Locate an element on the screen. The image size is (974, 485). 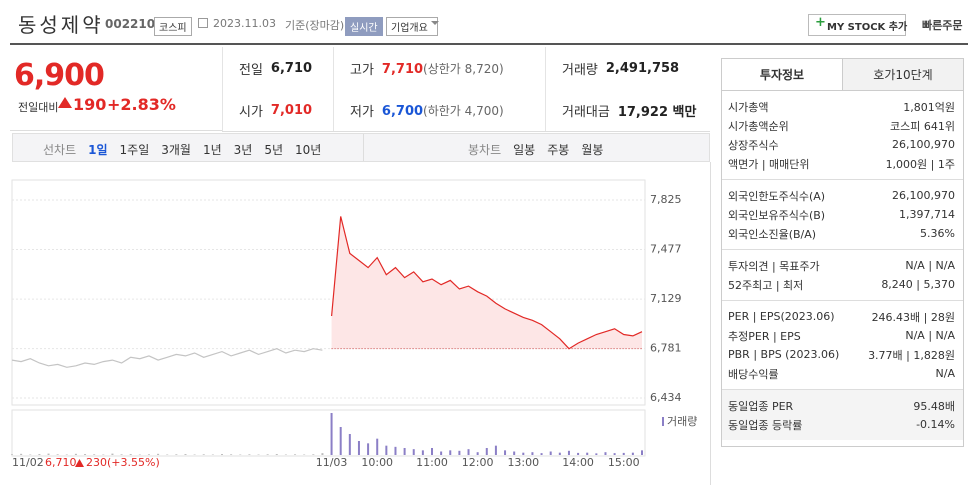
range-tab: 3개월 is located at coordinates (176, 150).